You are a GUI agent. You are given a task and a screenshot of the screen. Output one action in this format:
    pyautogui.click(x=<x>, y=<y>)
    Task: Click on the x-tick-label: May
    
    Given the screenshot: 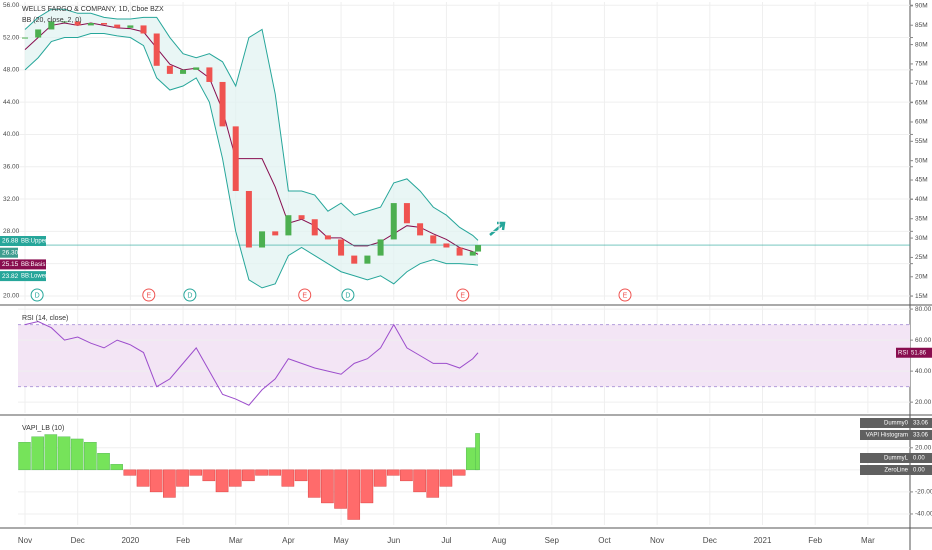 What is the action you would take?
    pyautogui.click(x=341, y=540)
    